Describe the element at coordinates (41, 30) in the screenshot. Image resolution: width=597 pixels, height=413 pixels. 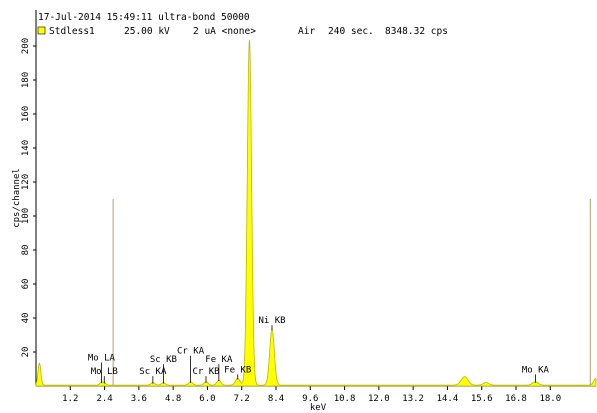
I see `sample-legend-swatch` at that location.